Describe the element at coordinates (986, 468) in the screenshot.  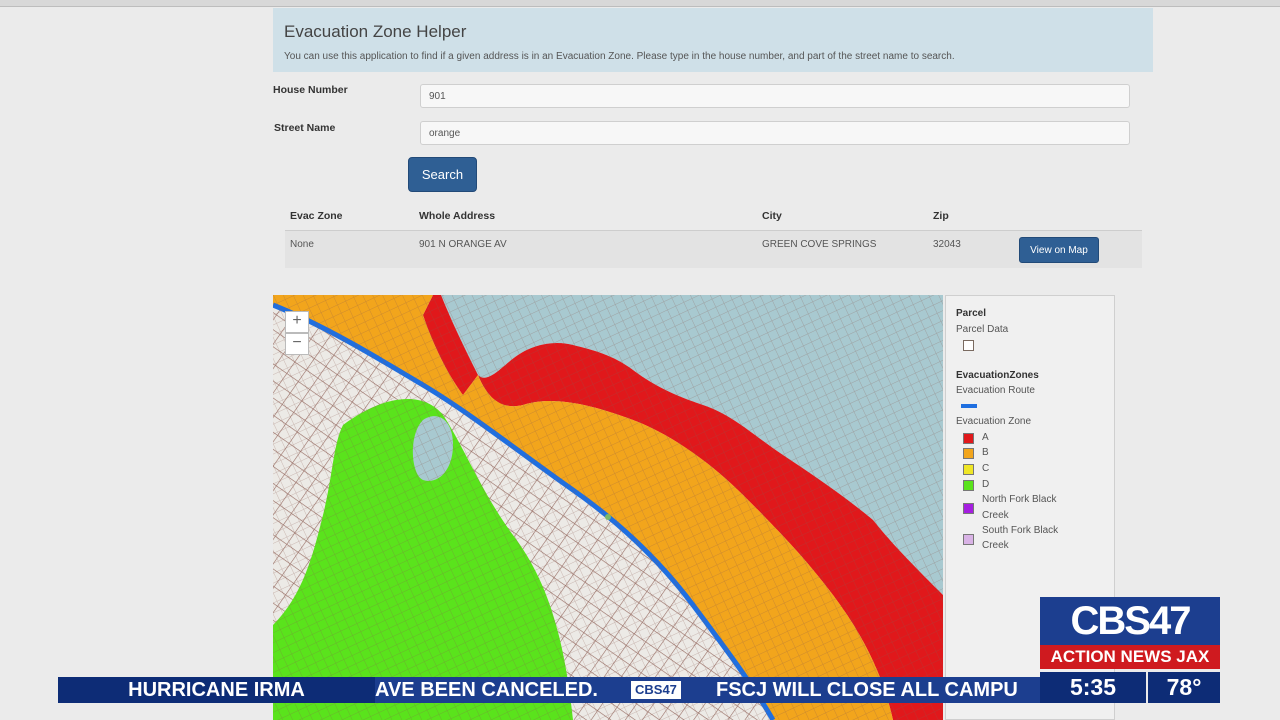
I see `legend-zone-c: C` at that location.